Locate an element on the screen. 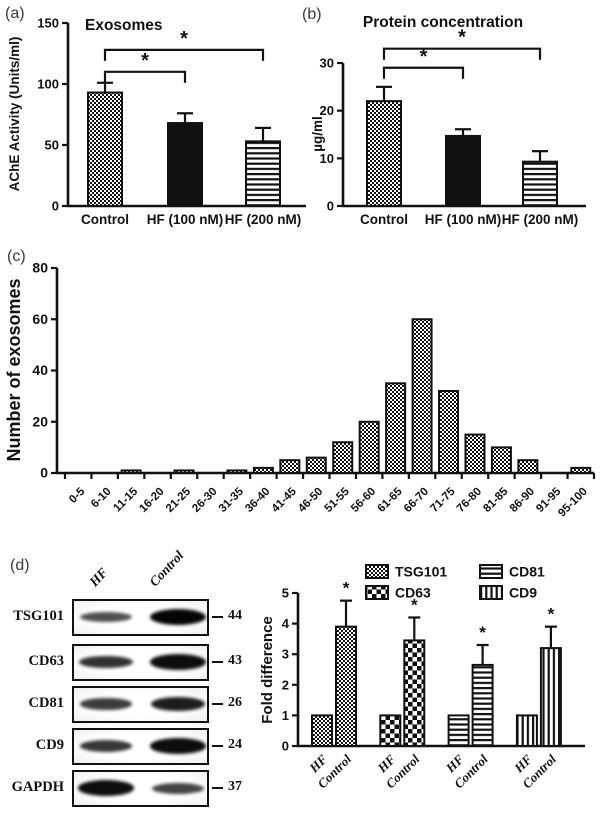  lane-label-control: Control is located at coordinates (166, 568).